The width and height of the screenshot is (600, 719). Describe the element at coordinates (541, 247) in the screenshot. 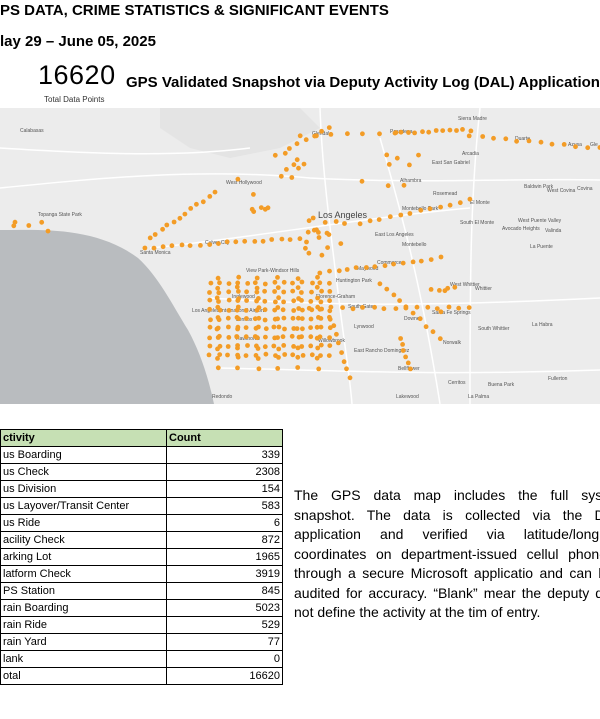

I see `map-label: La Puente` at that location.